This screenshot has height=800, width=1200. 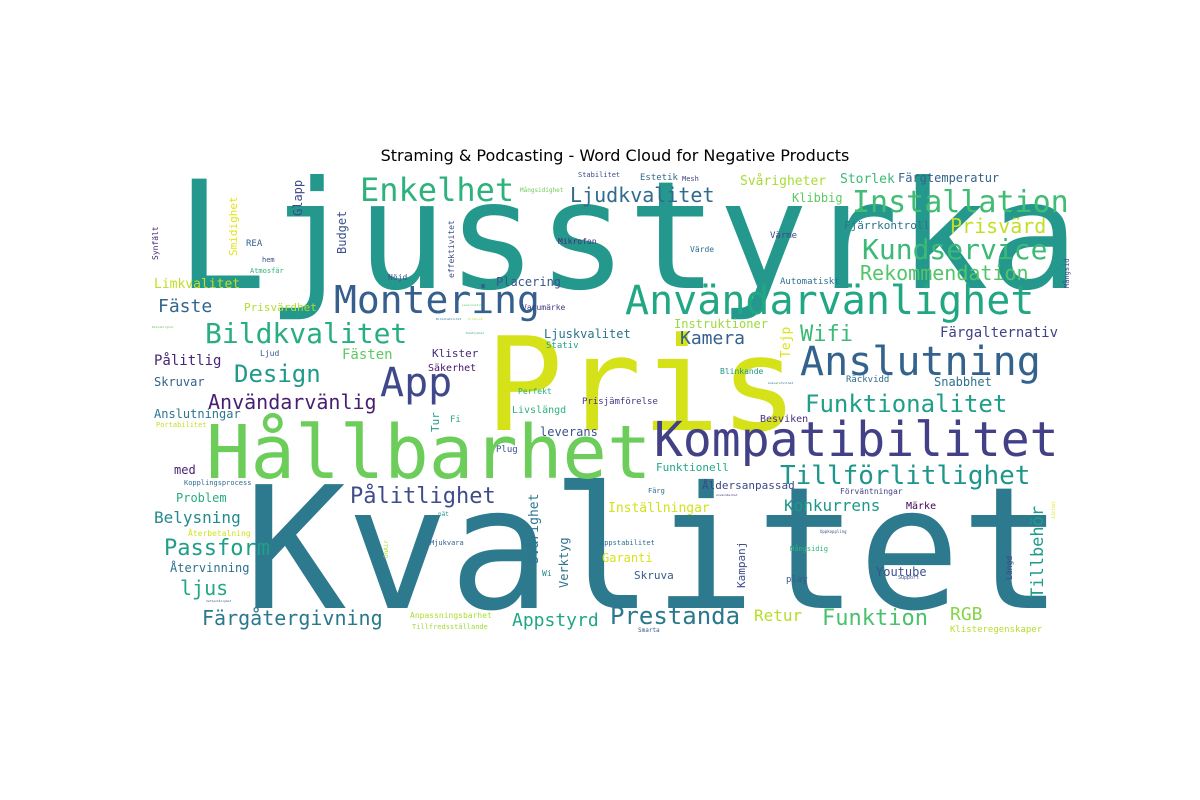 What do you see at coordinates (267, 271) in the screenshot?
I see `word-atmosfar: Atmosfär` at bounding box center [267, 271].